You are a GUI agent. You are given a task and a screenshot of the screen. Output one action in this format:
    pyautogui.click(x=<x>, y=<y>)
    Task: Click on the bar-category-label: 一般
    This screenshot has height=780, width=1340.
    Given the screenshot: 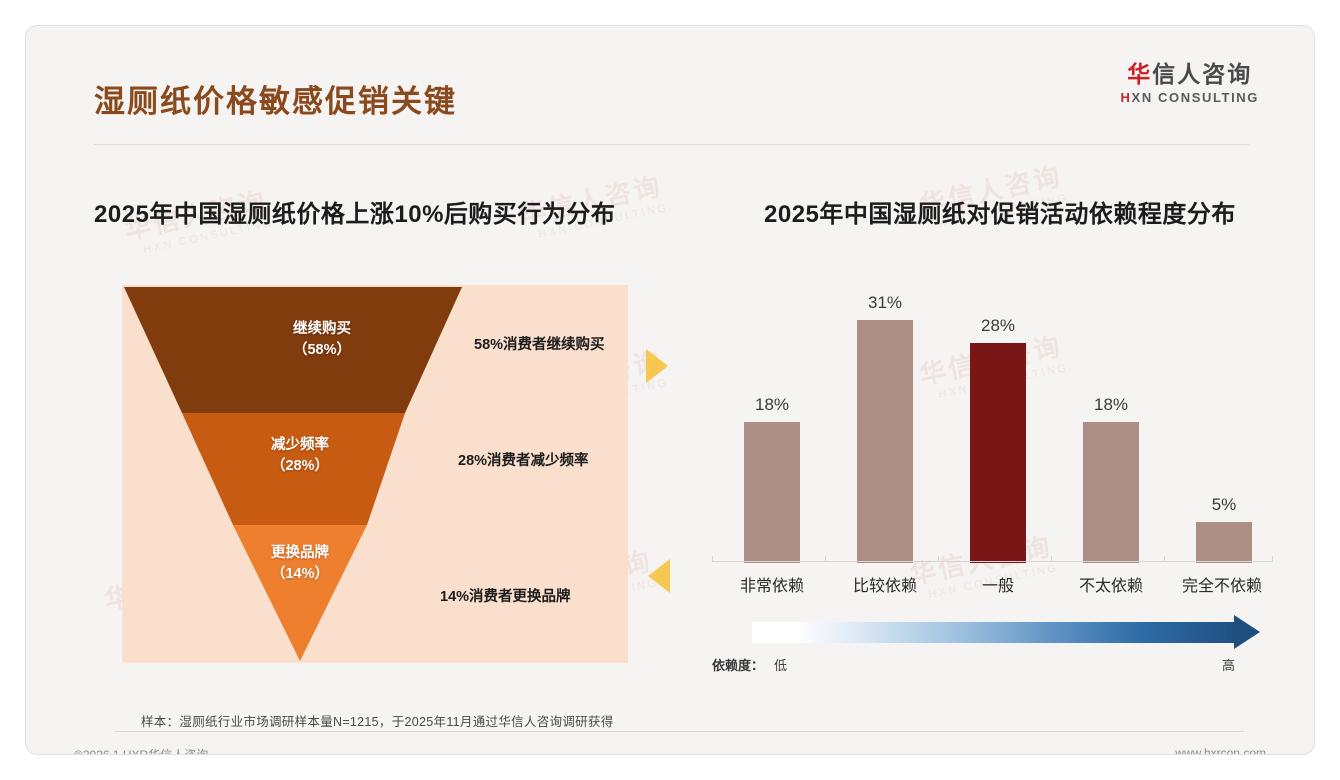 What is the action you would take?
    pyautogui.click(x=997, y=586)
    